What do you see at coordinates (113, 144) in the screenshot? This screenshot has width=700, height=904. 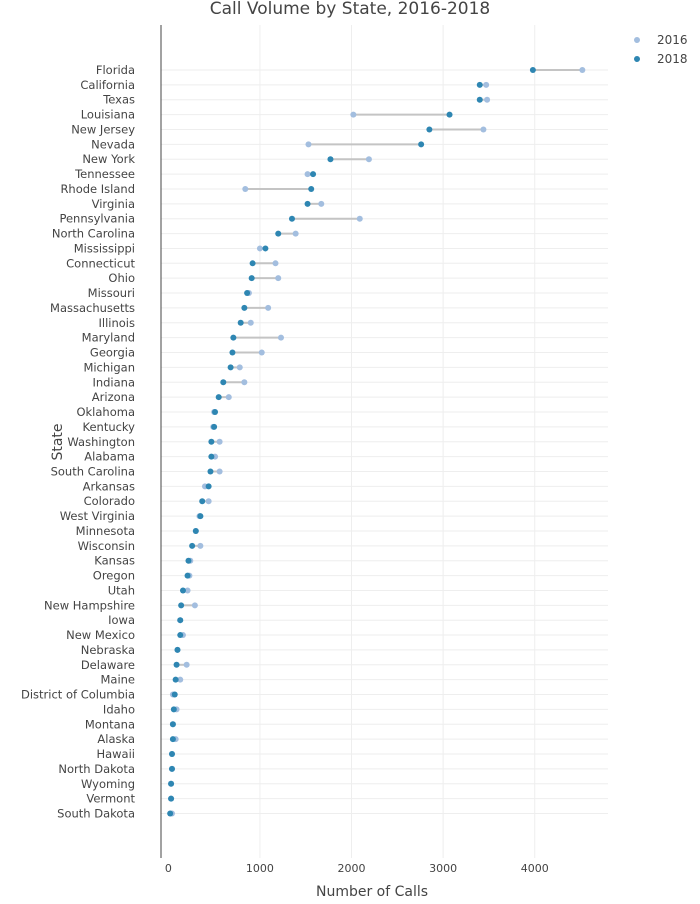 I see `state-label: Nevada` at bounding box center [113, 144].